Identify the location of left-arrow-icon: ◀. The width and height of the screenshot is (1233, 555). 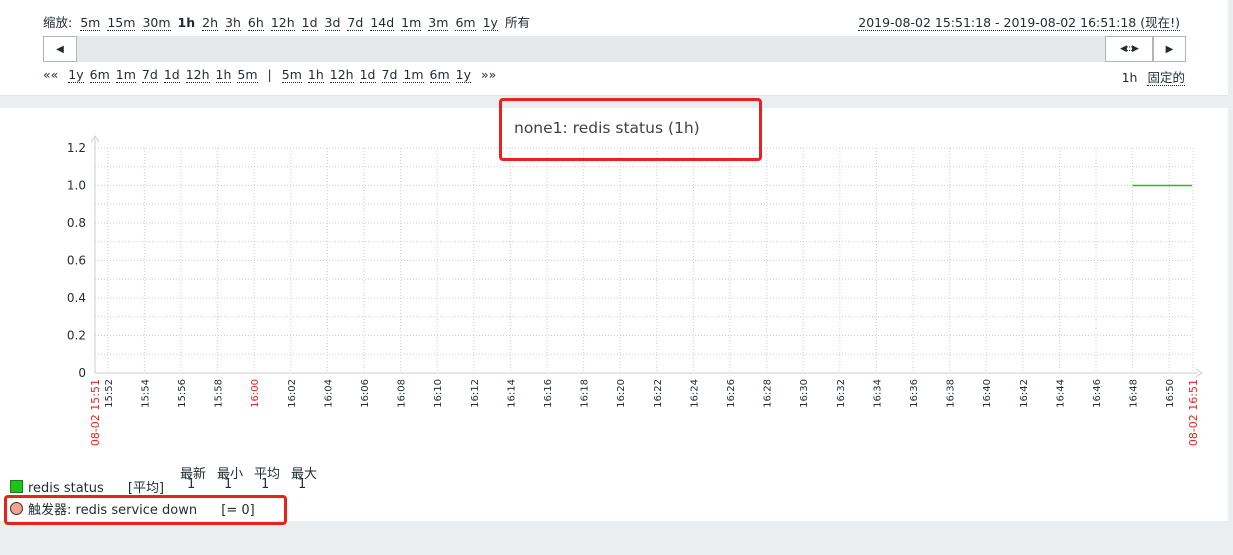
(60, 49).